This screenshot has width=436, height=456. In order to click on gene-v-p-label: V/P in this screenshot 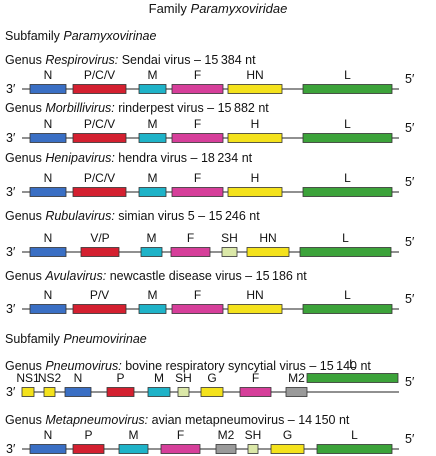, I will do `click(99, 238)`.